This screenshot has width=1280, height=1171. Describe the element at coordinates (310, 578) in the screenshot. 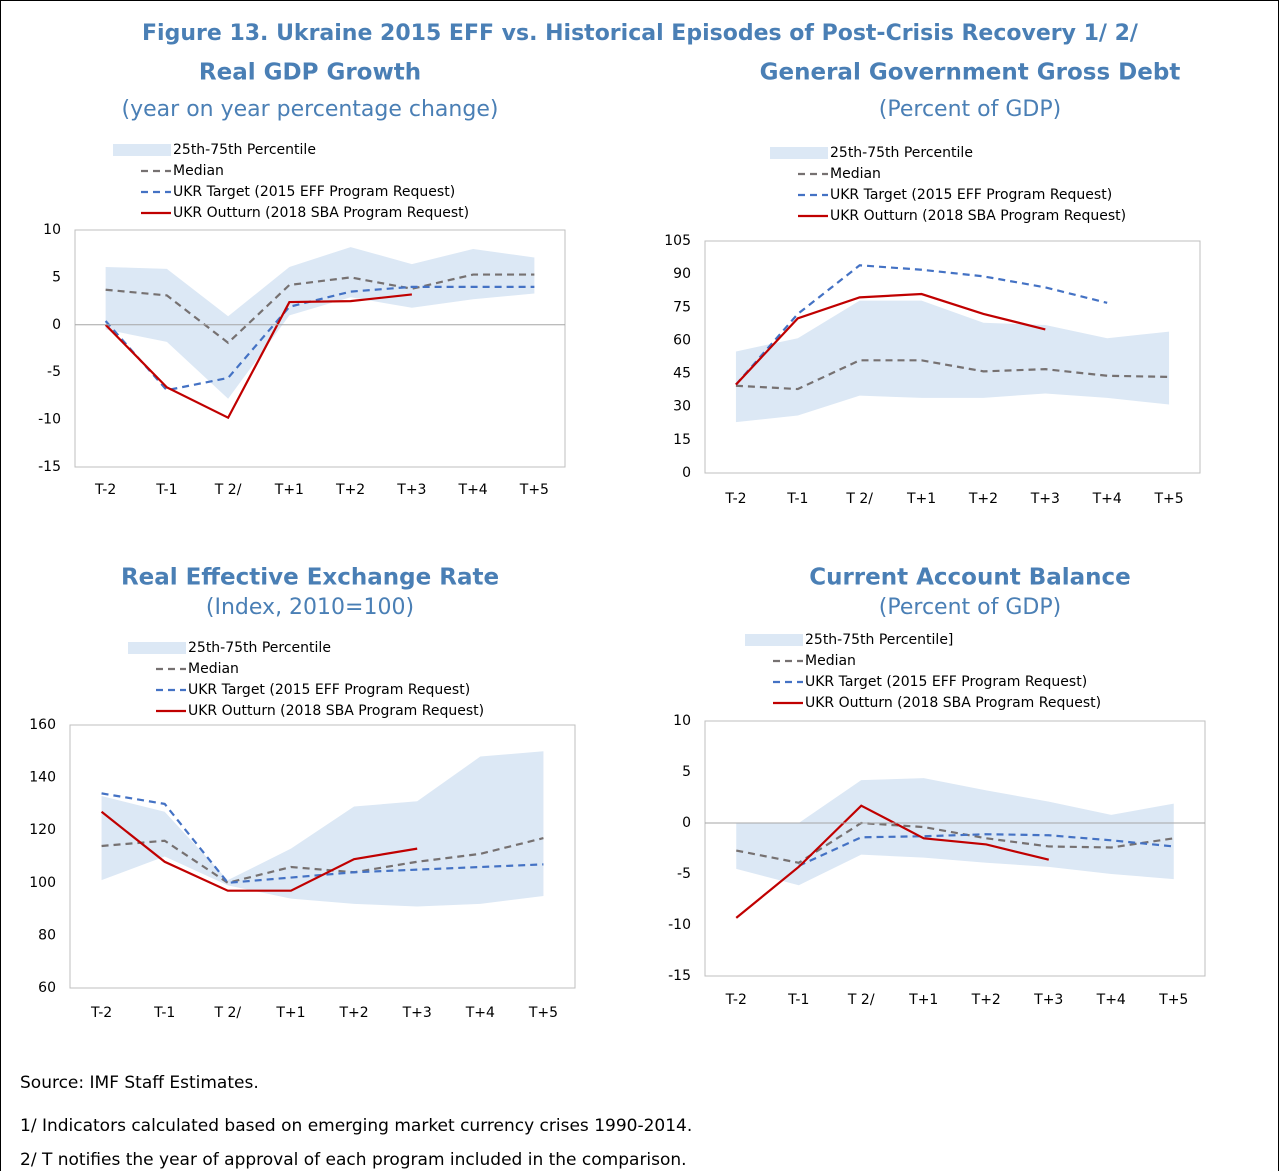

I see `chart-title: Real Effective Exchange Rate` at that location.